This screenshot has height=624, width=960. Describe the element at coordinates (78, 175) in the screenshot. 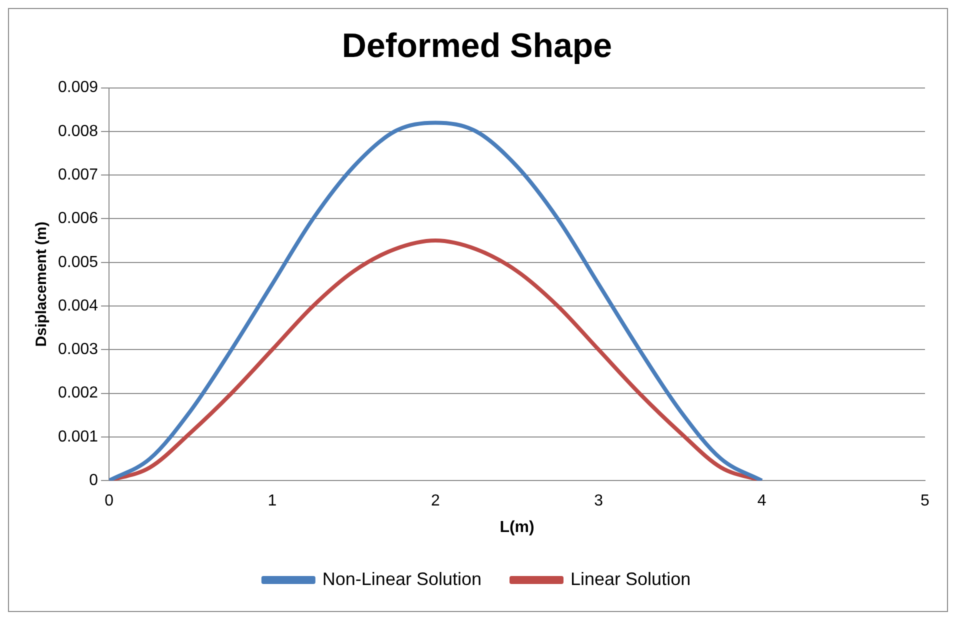

I see `y-tick-label: 0.007` at that location.